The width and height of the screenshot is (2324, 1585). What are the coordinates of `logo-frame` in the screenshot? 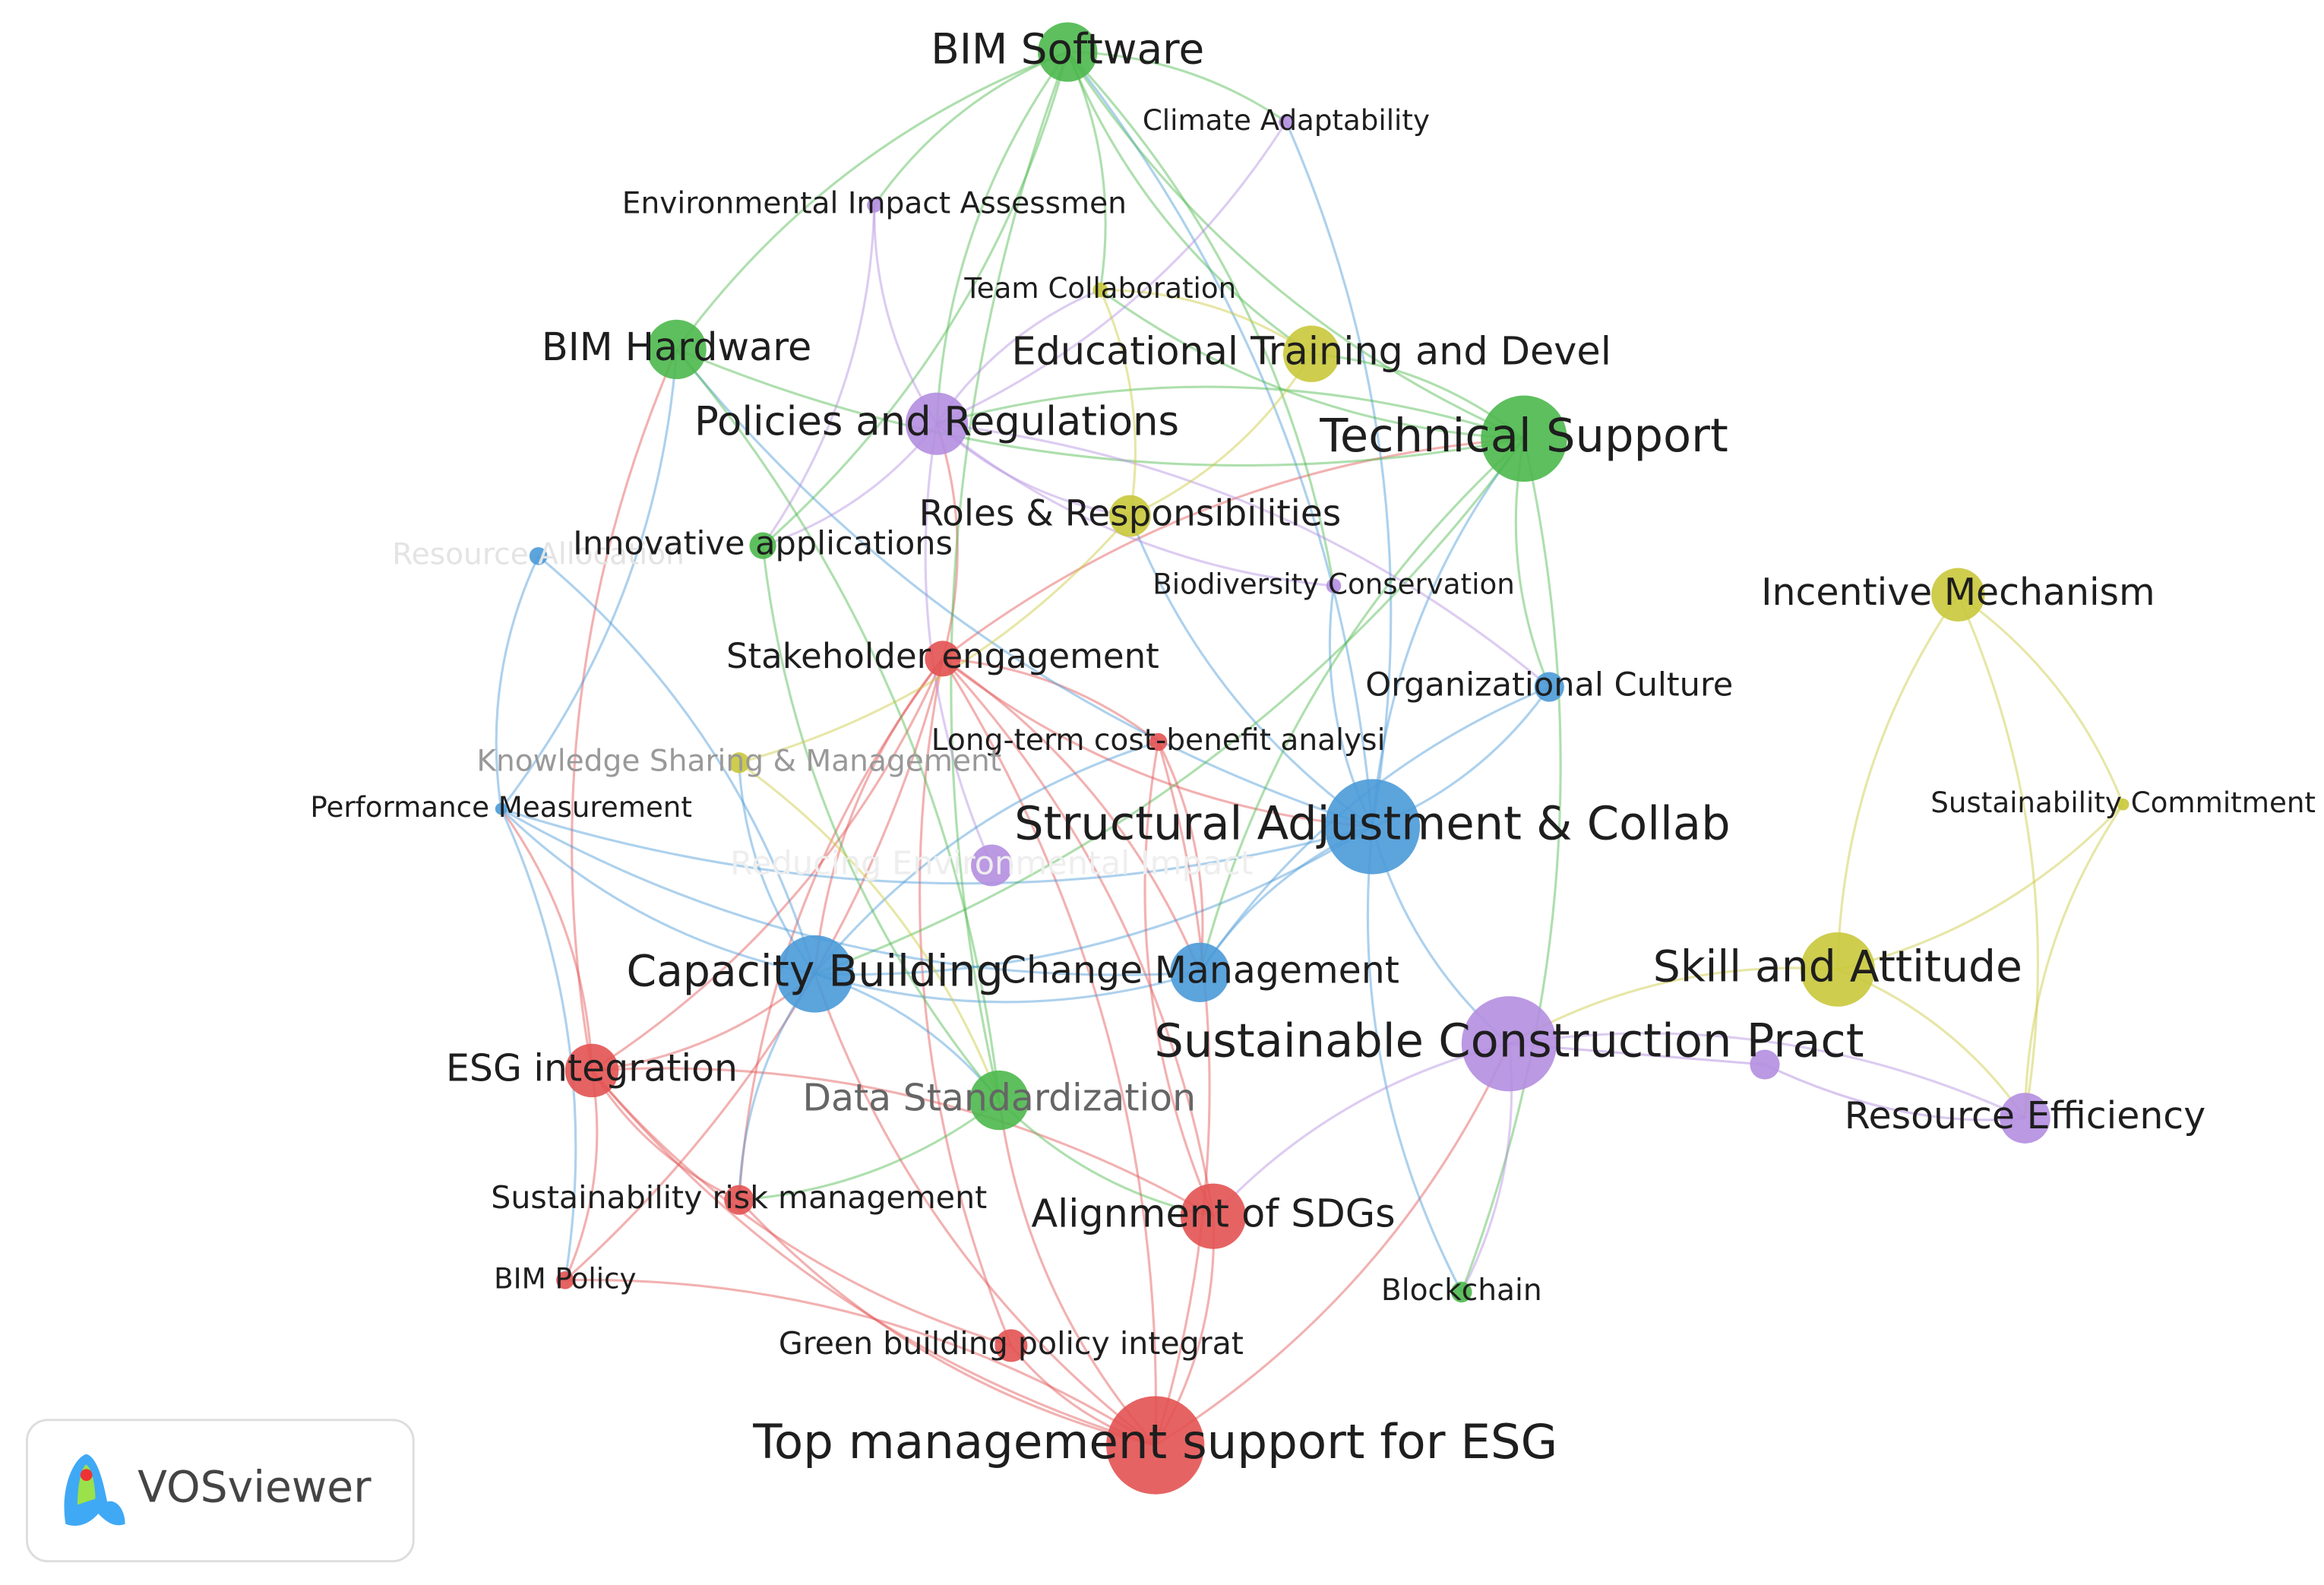 It's located at (220, 1491).